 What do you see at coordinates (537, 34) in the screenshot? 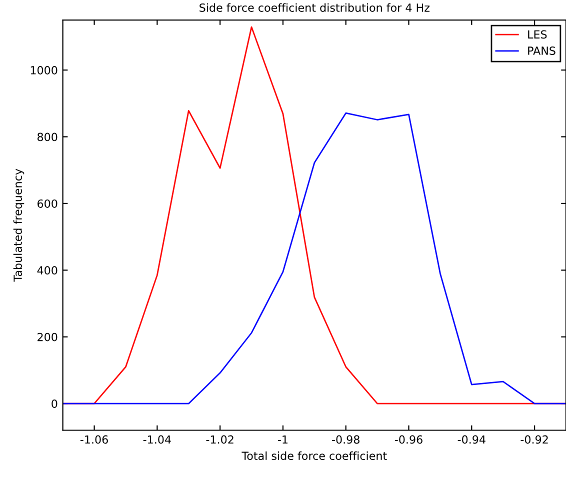
I see `legend-label: LES` at bounding box center [537, 34].